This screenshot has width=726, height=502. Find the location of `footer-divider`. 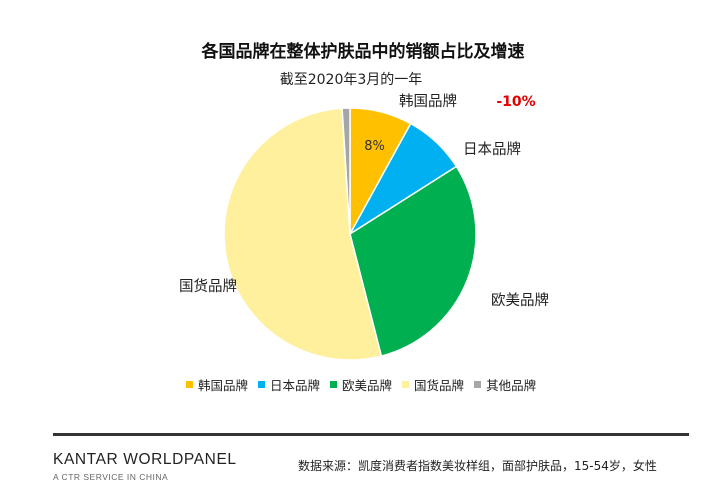

footer-divider is located at coordinates (371, 434).